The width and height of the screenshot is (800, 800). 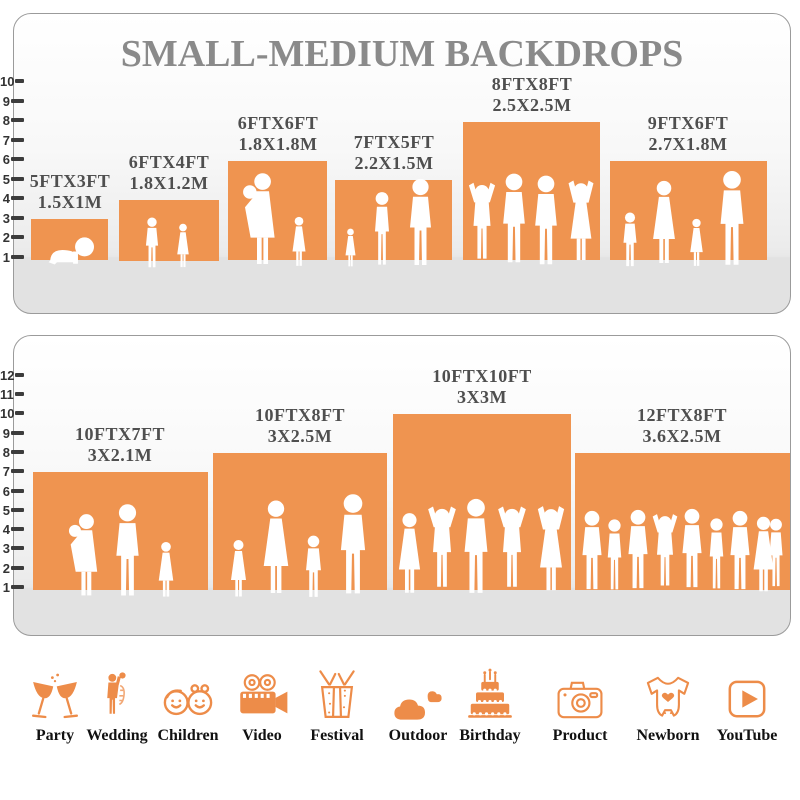 What do you see at coordinates (300, 415) in the screenshot?
I see `size-ft: 10FTX8FT` at bounding box center [300, 415].